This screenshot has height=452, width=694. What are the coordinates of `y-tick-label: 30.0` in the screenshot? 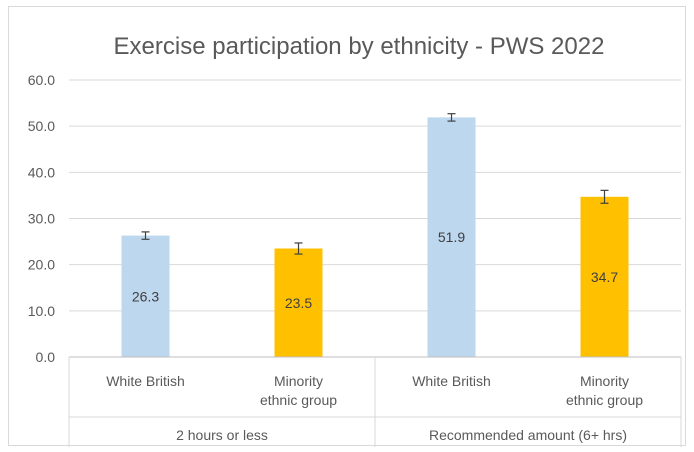 It's located at (41, 219).